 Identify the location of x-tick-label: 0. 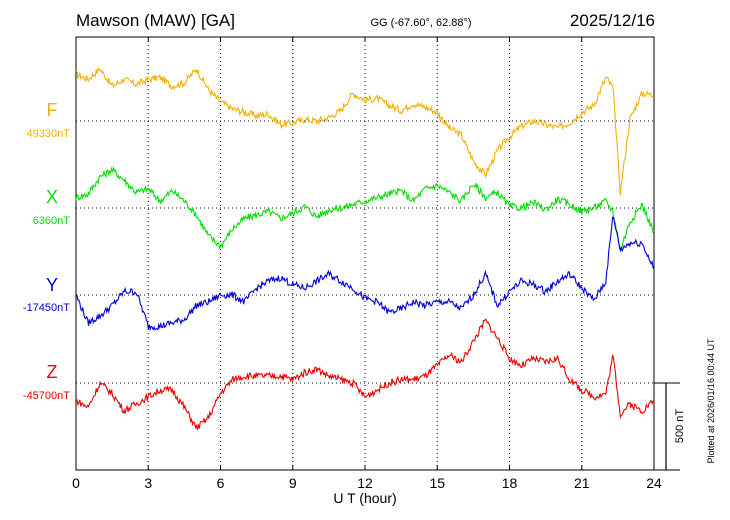
(76, 483).